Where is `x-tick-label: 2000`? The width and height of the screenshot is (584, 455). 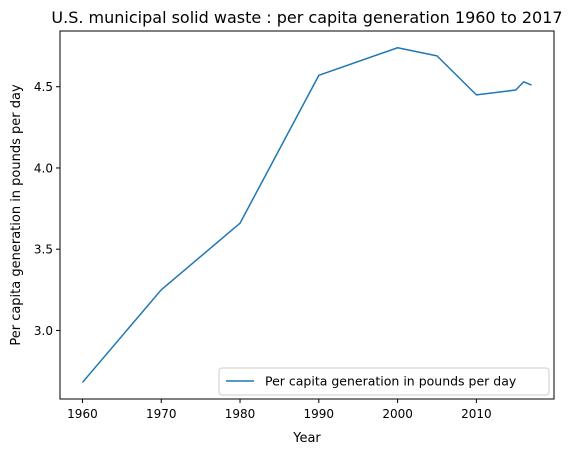 x-tick-label: 2000 is located at coordinates (397, 414).